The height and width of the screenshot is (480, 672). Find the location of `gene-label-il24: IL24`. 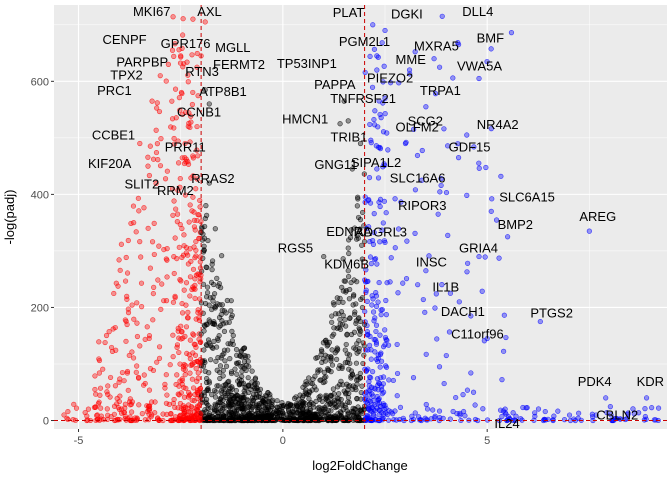

gene-label-il24: IL24 is located at coordinates (506, 423).